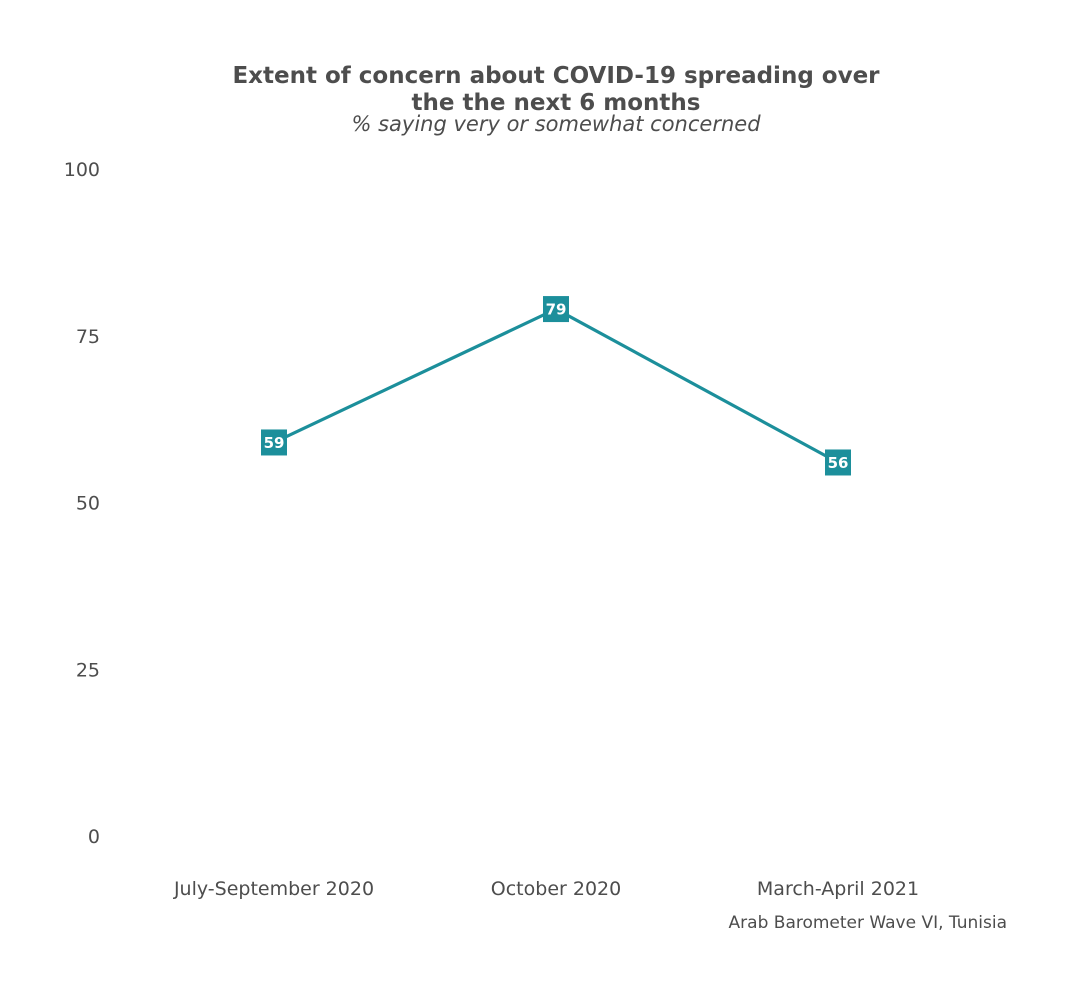 Image resolution: width=1081 pixels, height=990 pixels. Describe the element at coordinates (88, 337) in the screenshot. I see `y-tick-label: 75` at that location.